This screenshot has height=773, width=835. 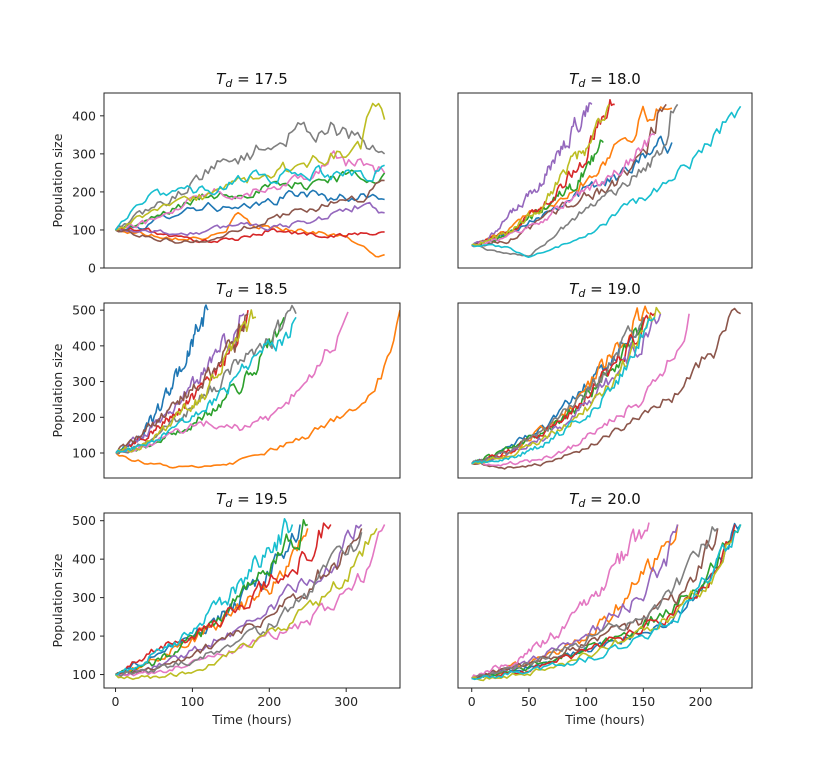 I want to click on panel-title: Td = 17.5, so click(x=252, y=80).